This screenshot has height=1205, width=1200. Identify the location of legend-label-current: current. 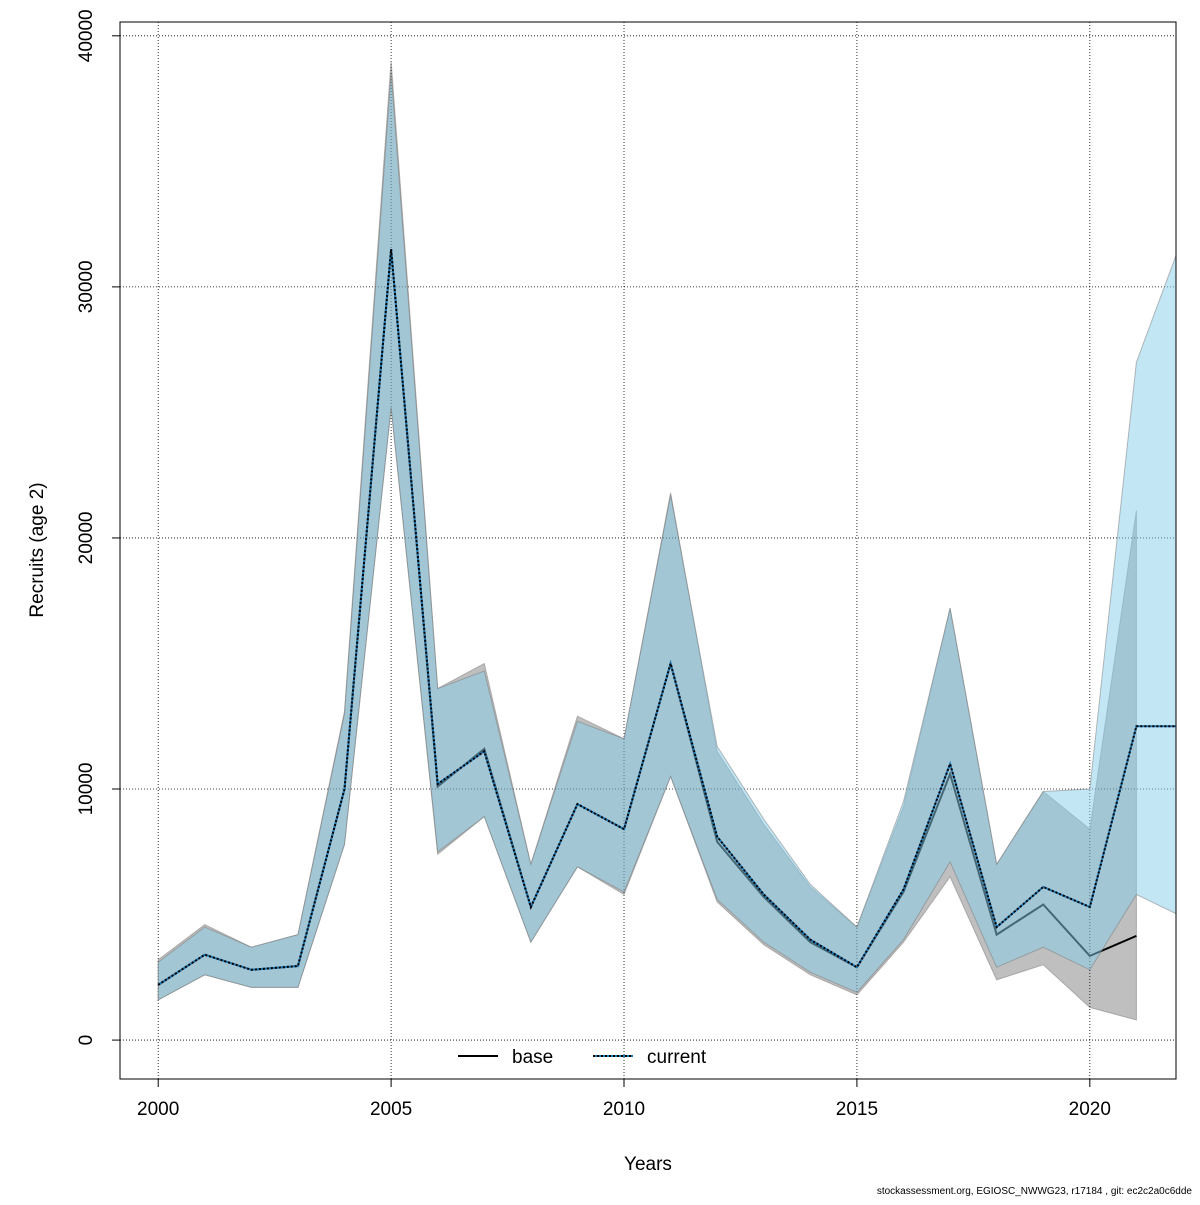
(677, 1057).